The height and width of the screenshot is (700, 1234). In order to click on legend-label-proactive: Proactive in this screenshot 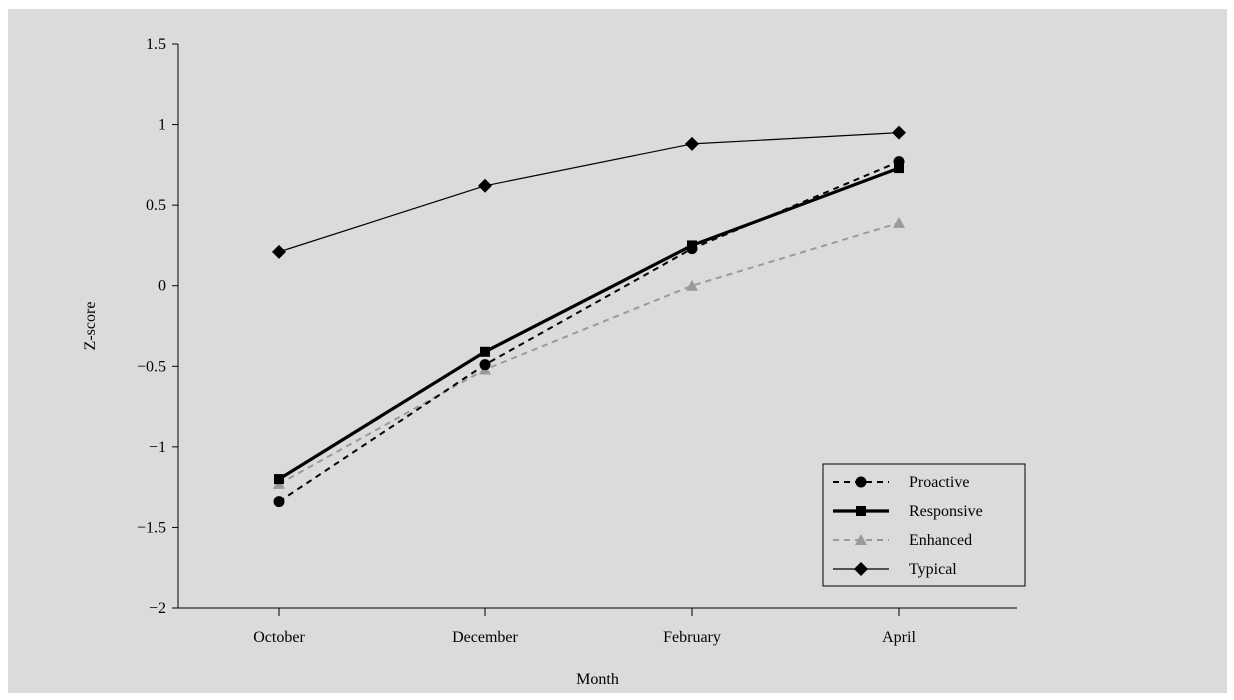, I will do `click(939, 482)`.